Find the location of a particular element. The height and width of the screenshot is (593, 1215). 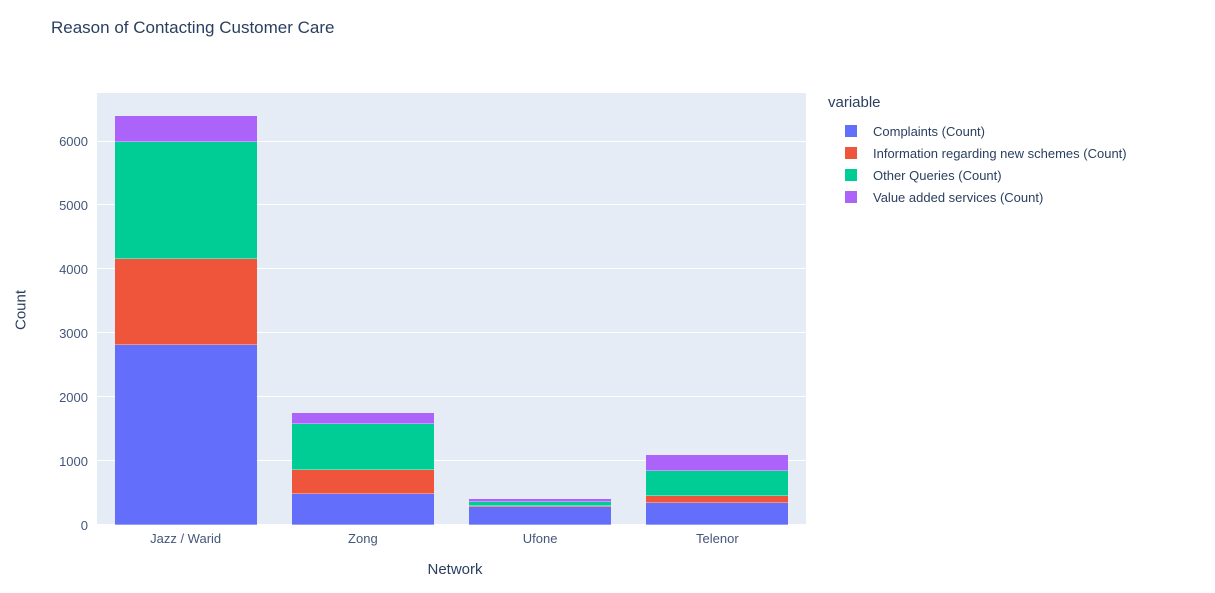

zero-line is located at coordinates (451, 525).